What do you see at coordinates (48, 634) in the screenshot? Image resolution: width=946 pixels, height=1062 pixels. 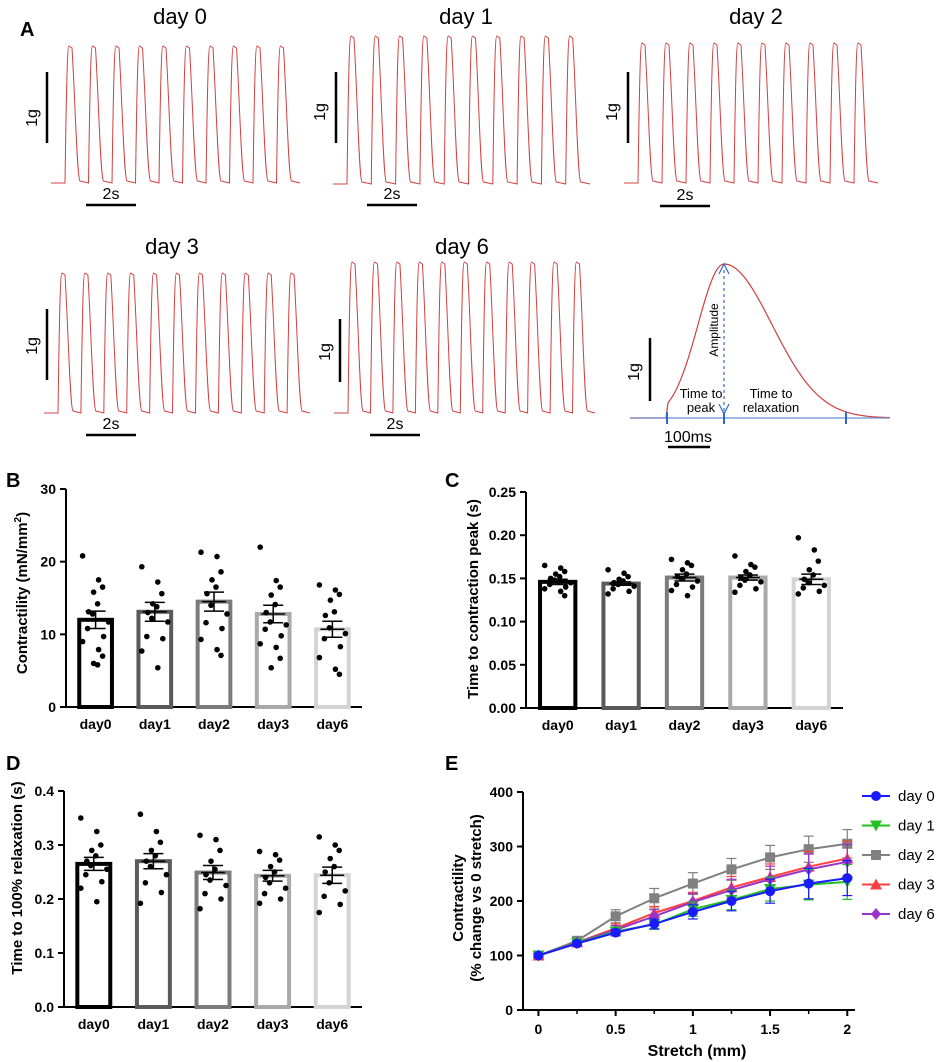 I see `y-tick-label: 10` at bounding box center [48, 634].